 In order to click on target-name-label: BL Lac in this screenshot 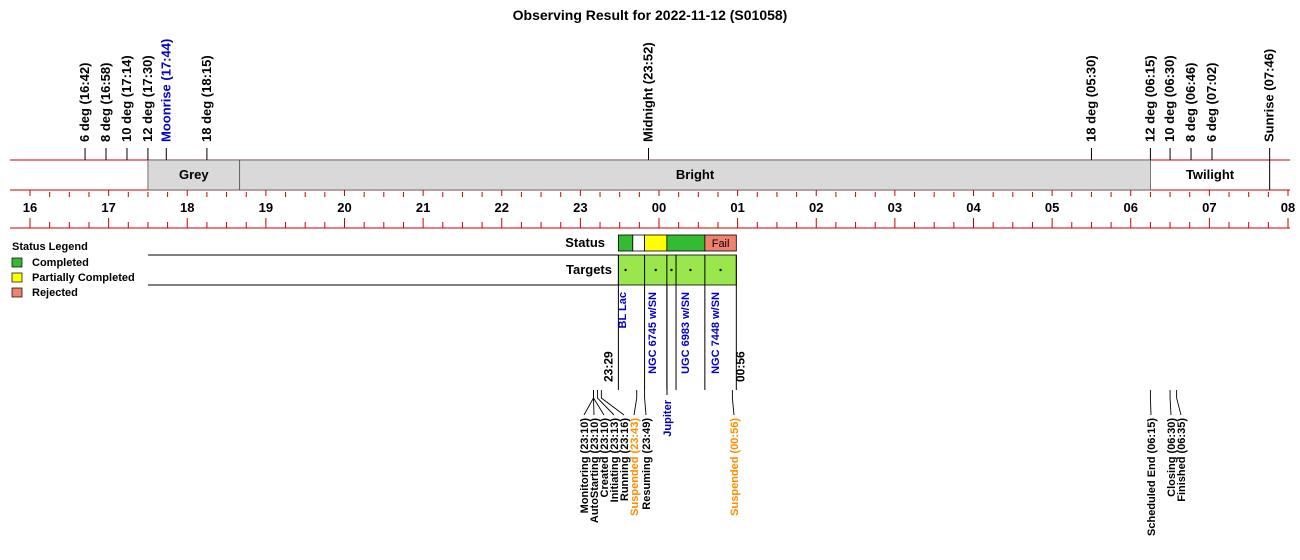, I will do `click(623, 310)`.